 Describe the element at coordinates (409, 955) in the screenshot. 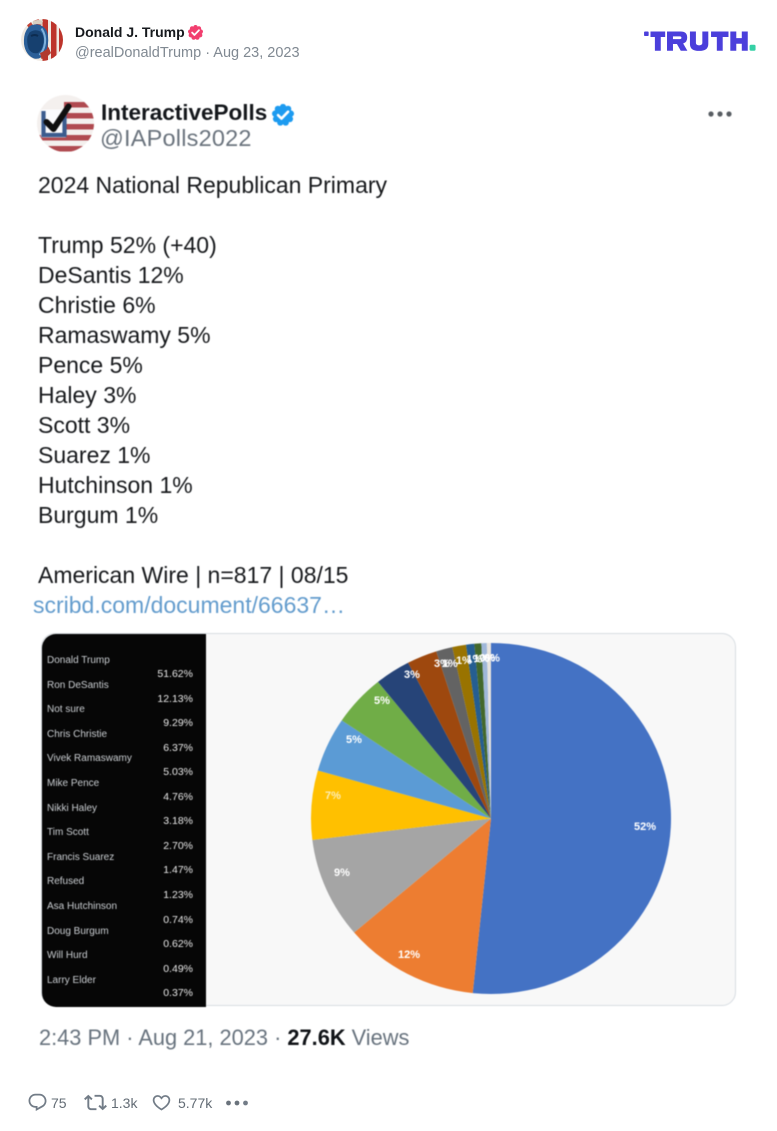

I see `svg-text: 12%` at that location.